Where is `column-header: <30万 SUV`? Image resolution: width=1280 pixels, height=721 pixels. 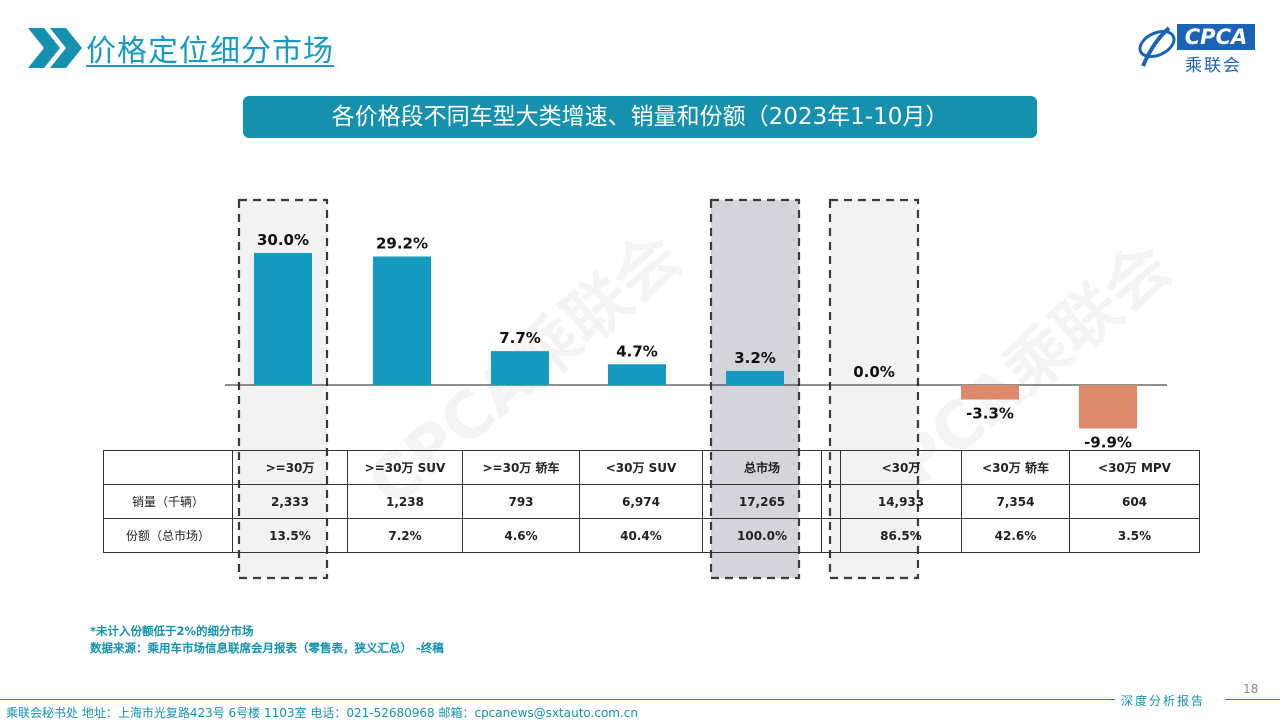 column-header: <30万 SUV is located at coordinates (641, 467).